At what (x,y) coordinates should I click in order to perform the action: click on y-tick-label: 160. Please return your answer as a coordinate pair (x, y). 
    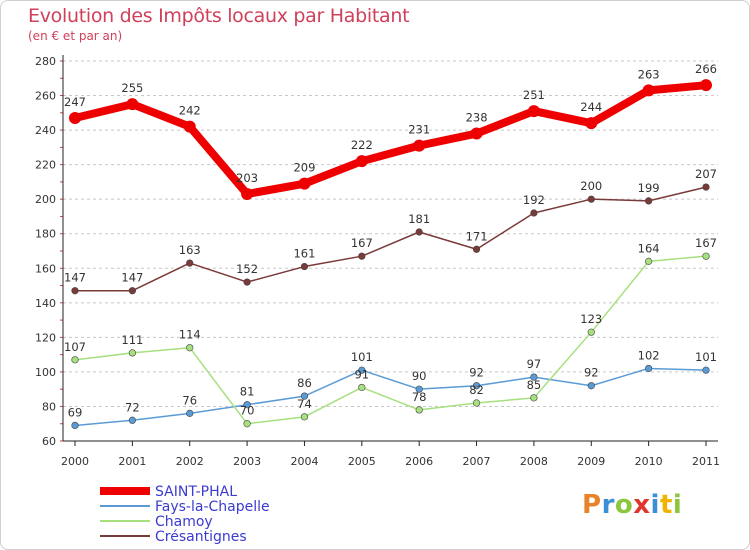
    Looking at the image, I should click on (45, 268).